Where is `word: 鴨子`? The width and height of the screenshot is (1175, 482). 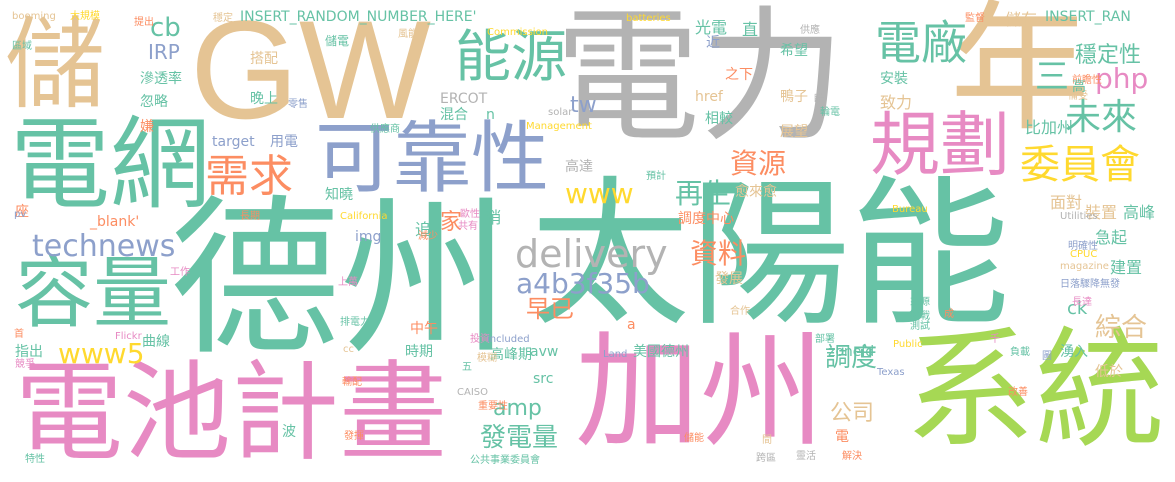 word: 鴨子 is located at coordinates (794, 97).